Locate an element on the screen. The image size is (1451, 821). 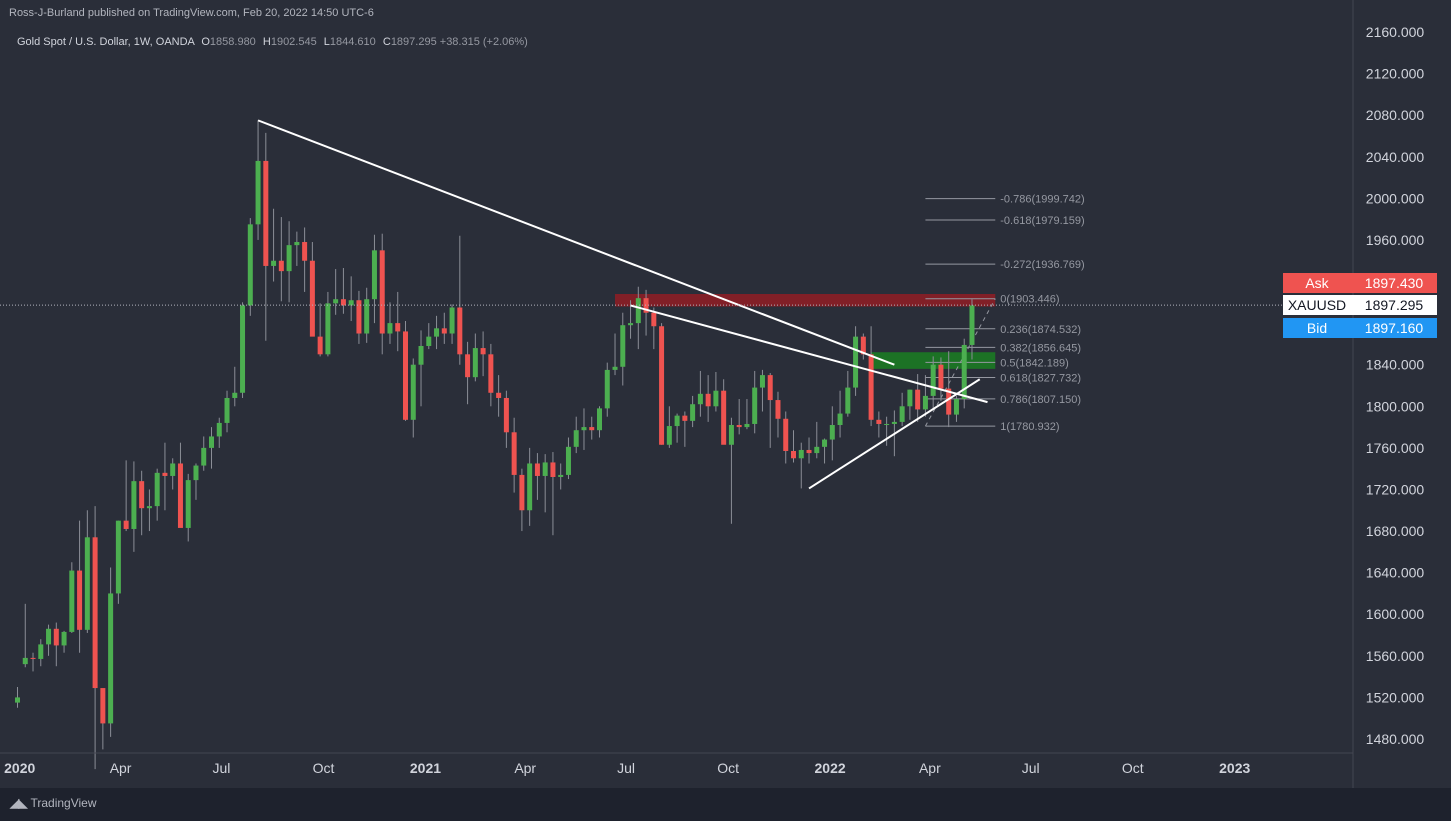
close-label: C is located at coordinates (386, 42).